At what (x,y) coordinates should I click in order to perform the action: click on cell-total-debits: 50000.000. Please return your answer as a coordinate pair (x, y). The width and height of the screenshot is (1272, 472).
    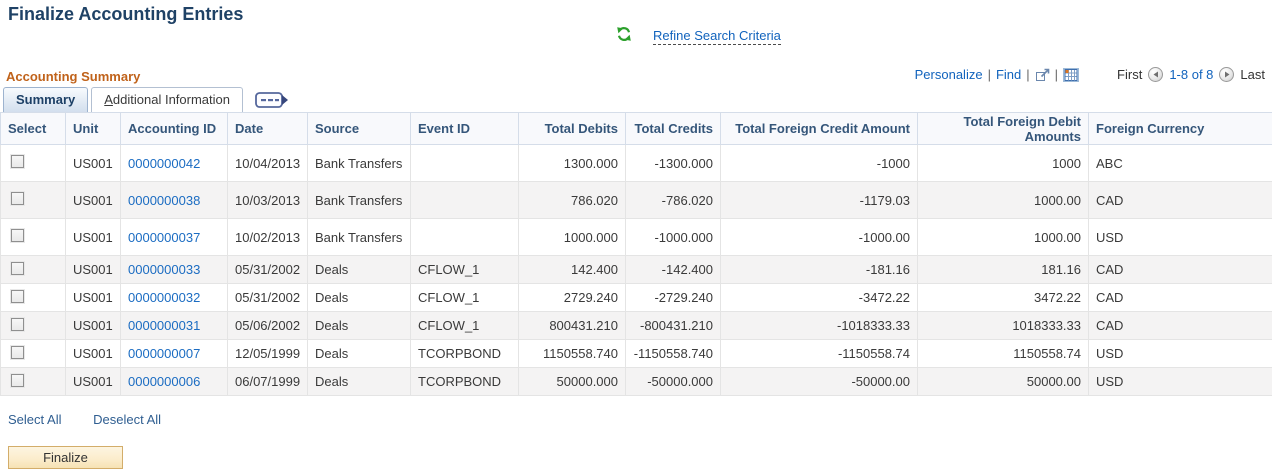
    Looking at the image, I should click on (572, 381).